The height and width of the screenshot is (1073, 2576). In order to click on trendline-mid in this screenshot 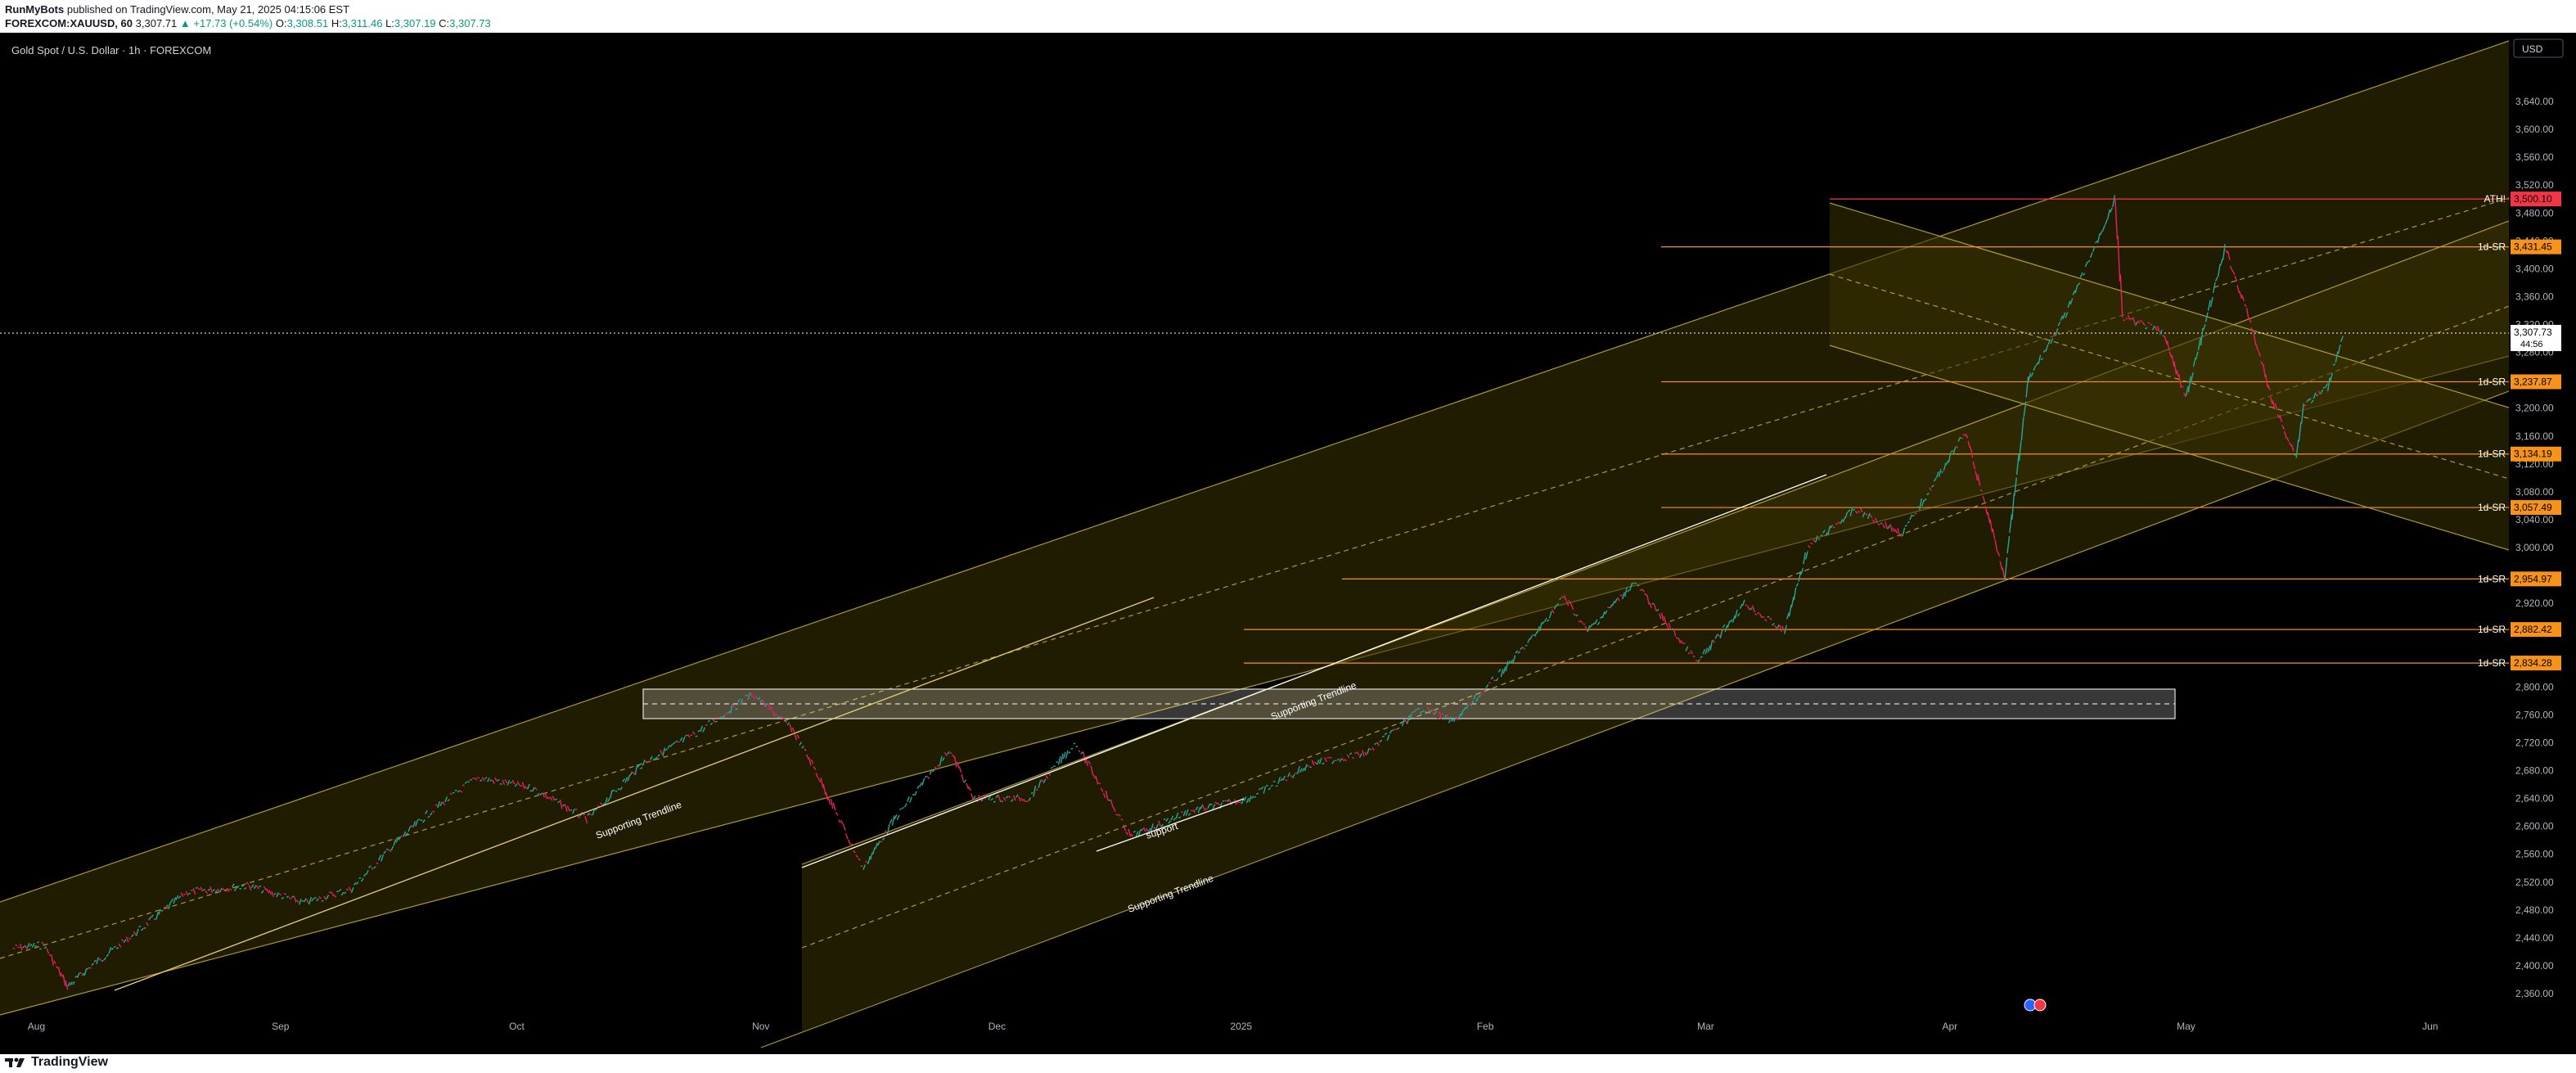, I will do `click(1314, 671)`.